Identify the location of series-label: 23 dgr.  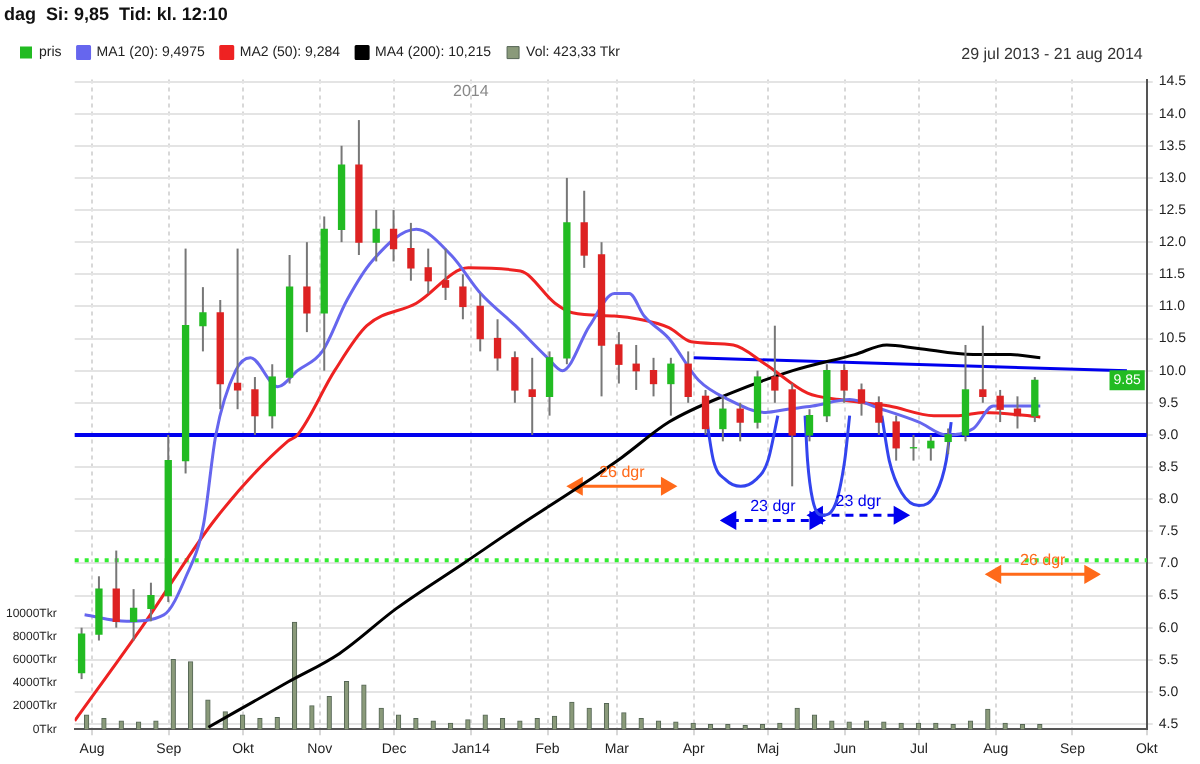
(773, 505).